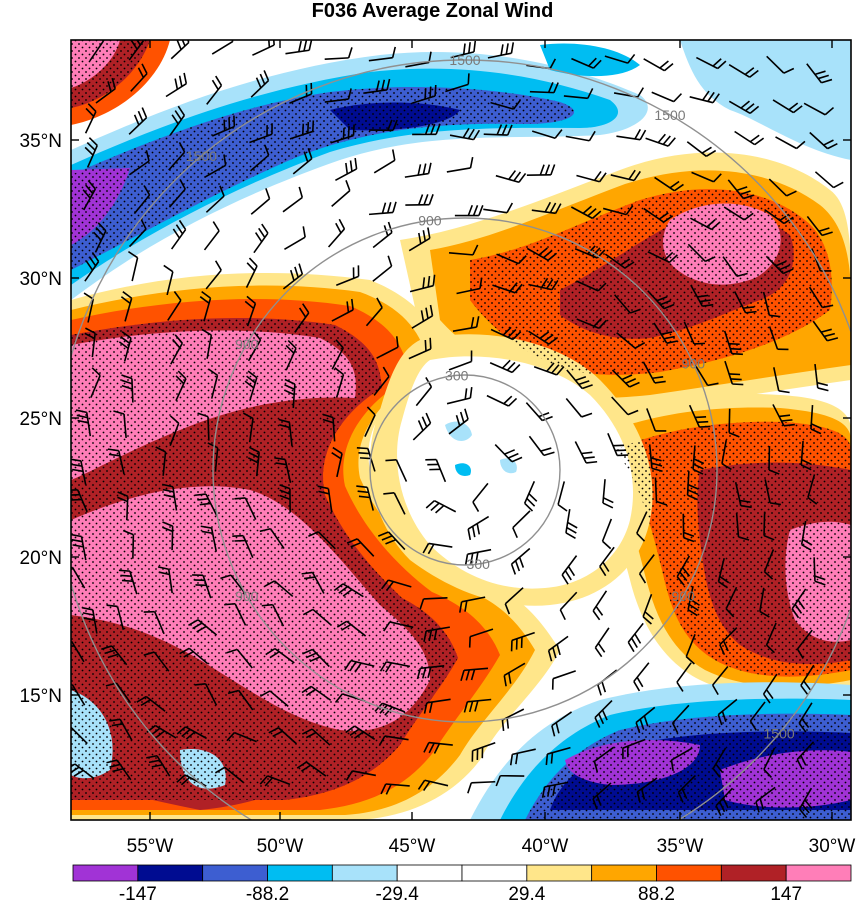 The width and height of the screenshot is (865, 900). I want to click on colorbar-label: 88.2, so click(656, 892).